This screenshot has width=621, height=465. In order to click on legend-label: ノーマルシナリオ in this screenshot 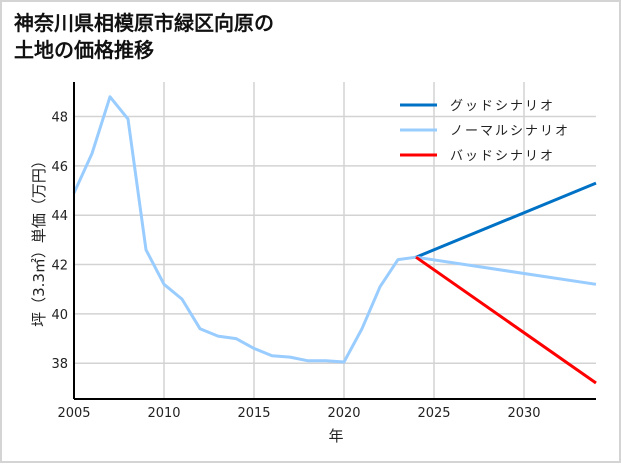, I will do `click(510, 131)`.